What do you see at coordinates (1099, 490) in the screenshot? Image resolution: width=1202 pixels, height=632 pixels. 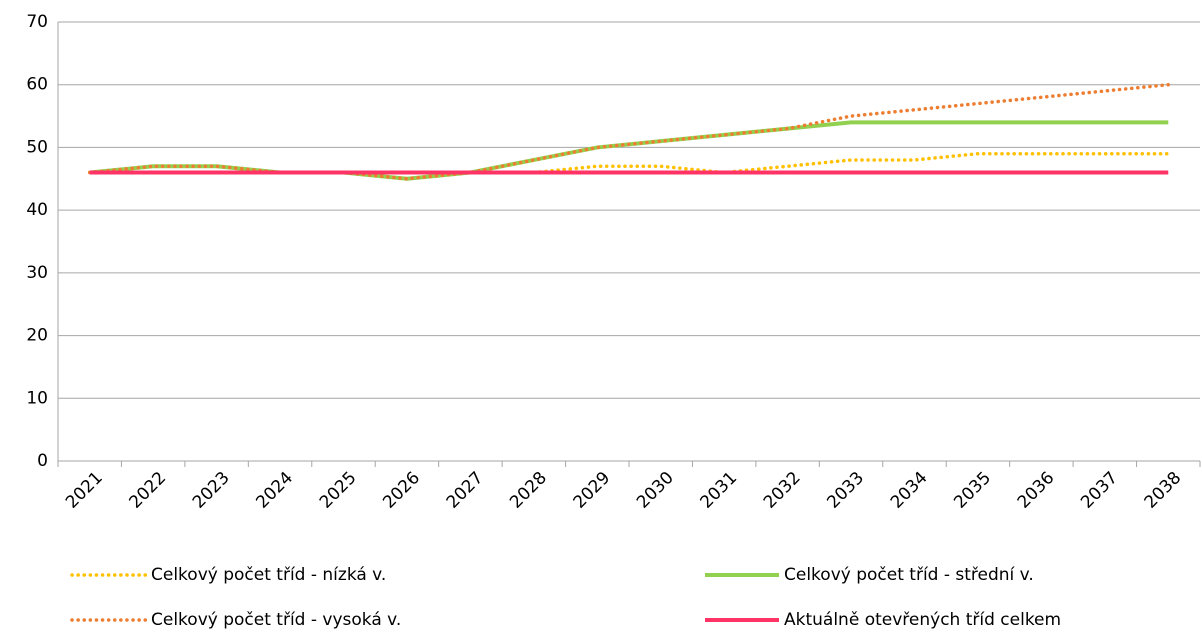 I see `x-tick-label: 2037` at bounding box center [1099, 490].